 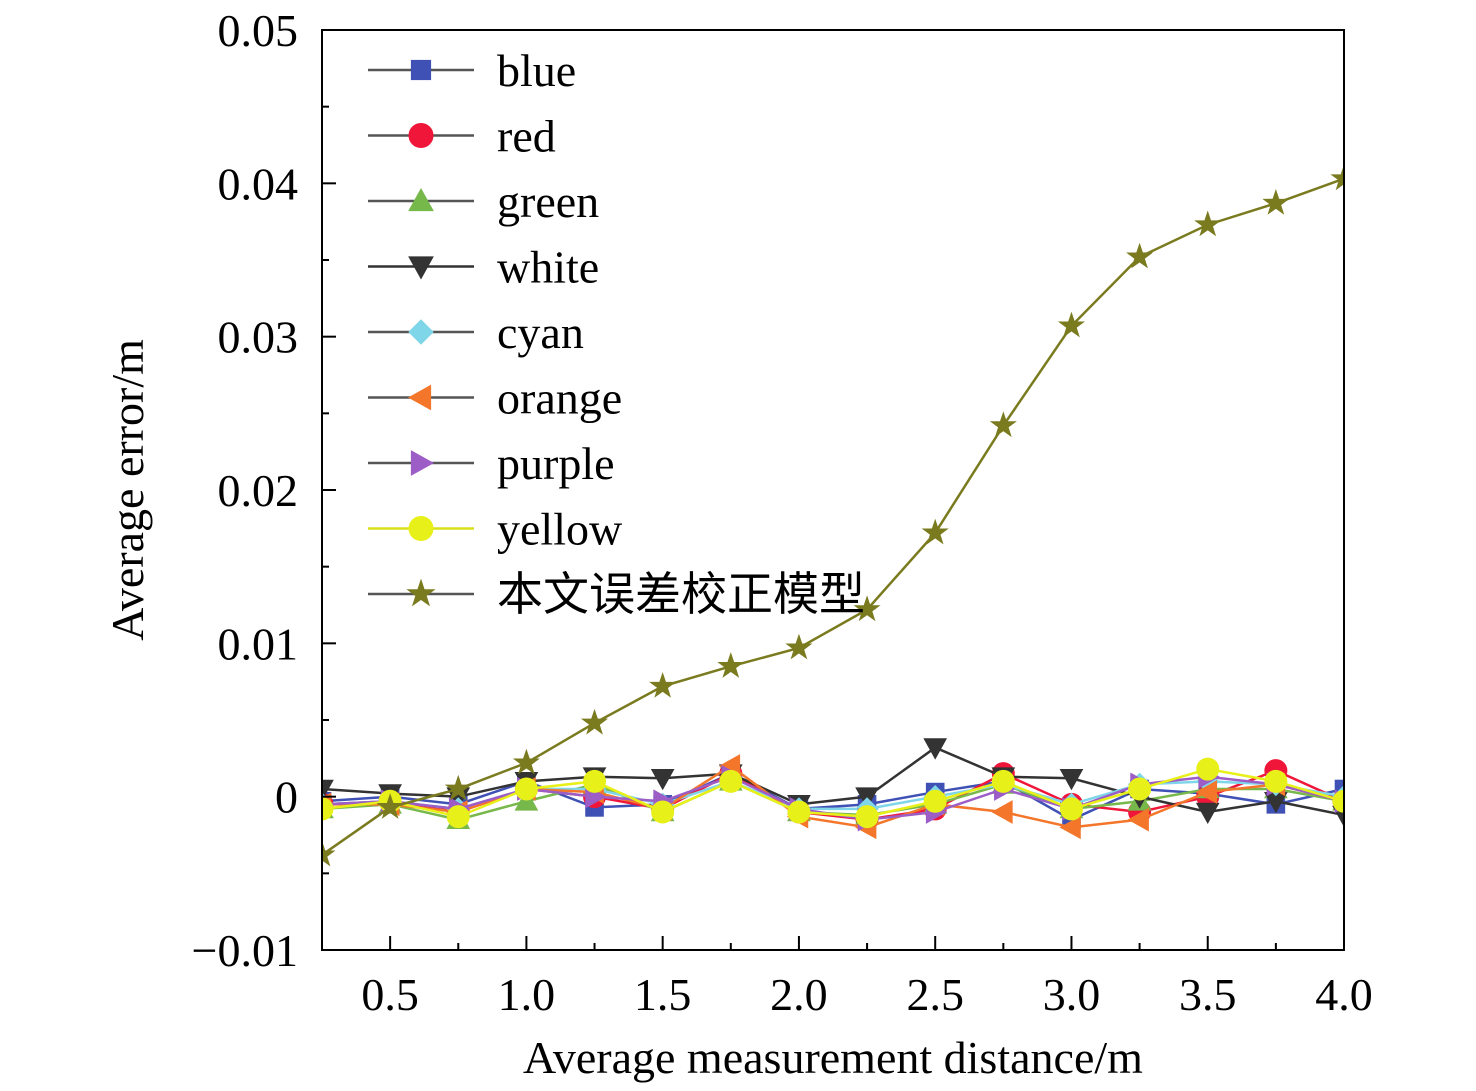 I want to click on legend-item: 本文误差校正模型, so click(x=616, y=594).